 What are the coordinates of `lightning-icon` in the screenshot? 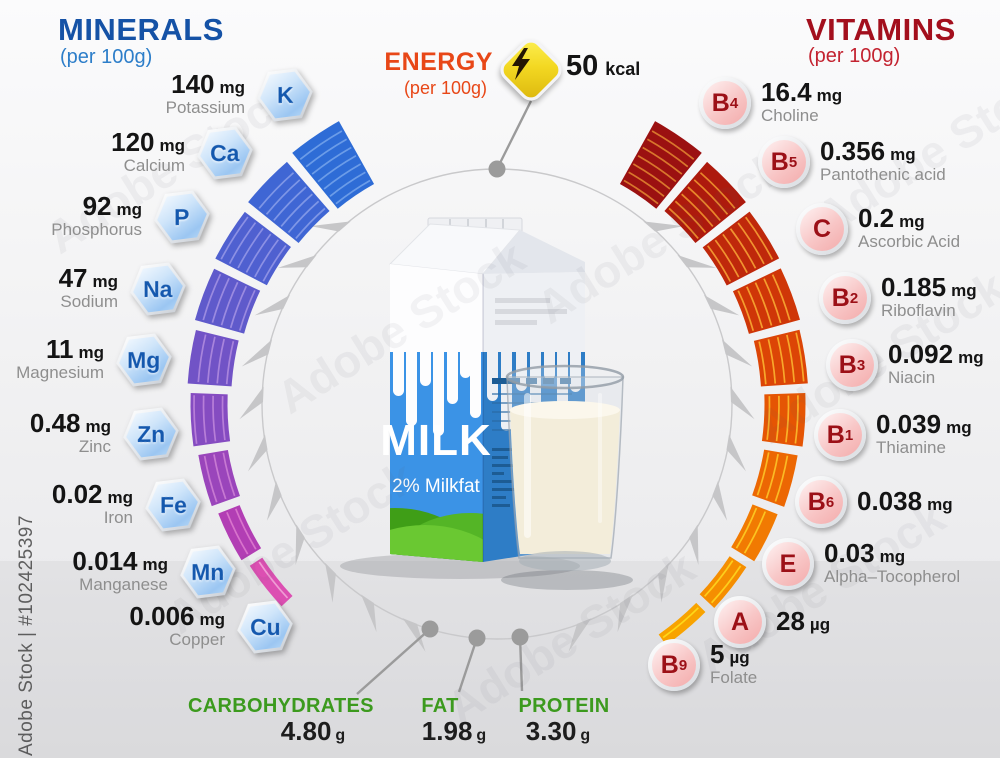 It's located at (531, 70).